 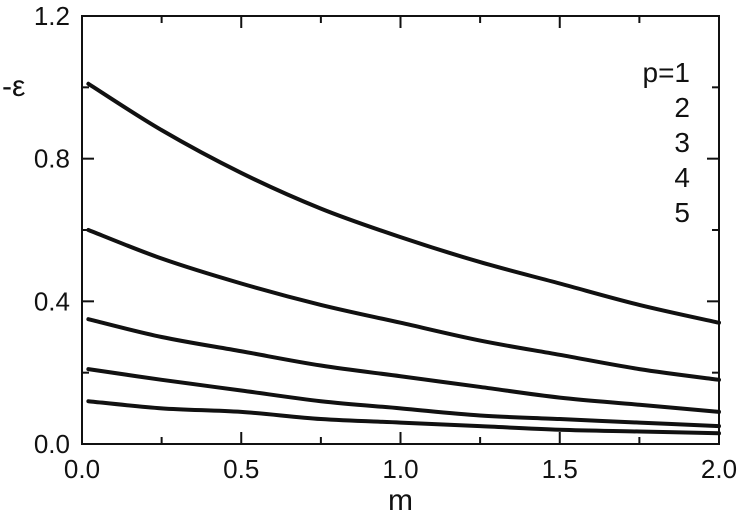 I want to click on series-label-5: 5, so click(x=682, y=212).